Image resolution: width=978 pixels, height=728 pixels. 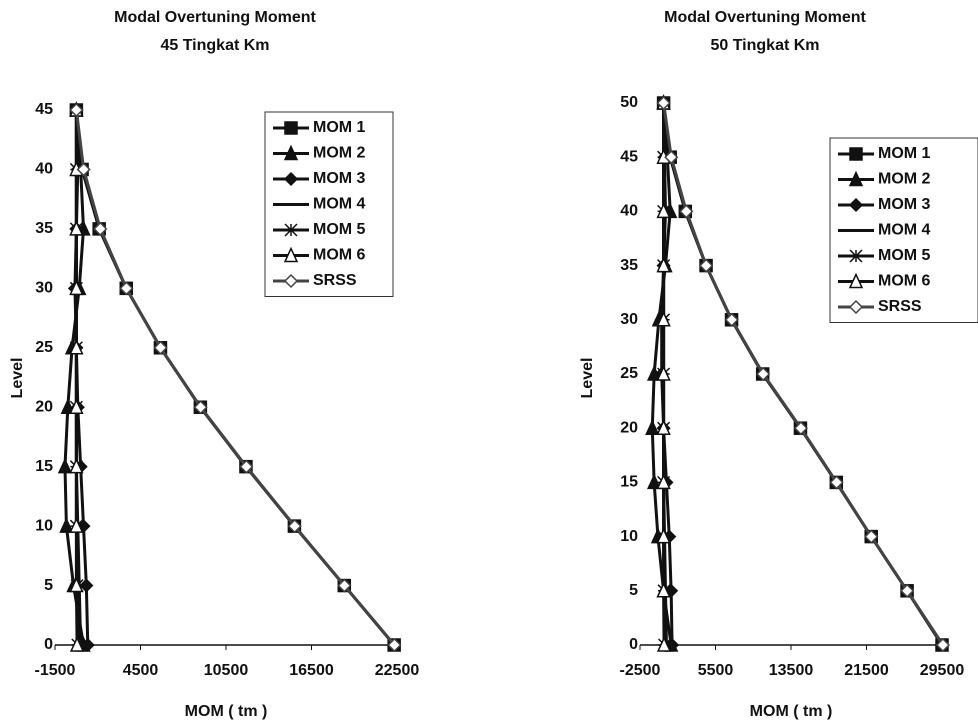 I want to click on x-tick-label: 16500, so click(x=311, y=670).